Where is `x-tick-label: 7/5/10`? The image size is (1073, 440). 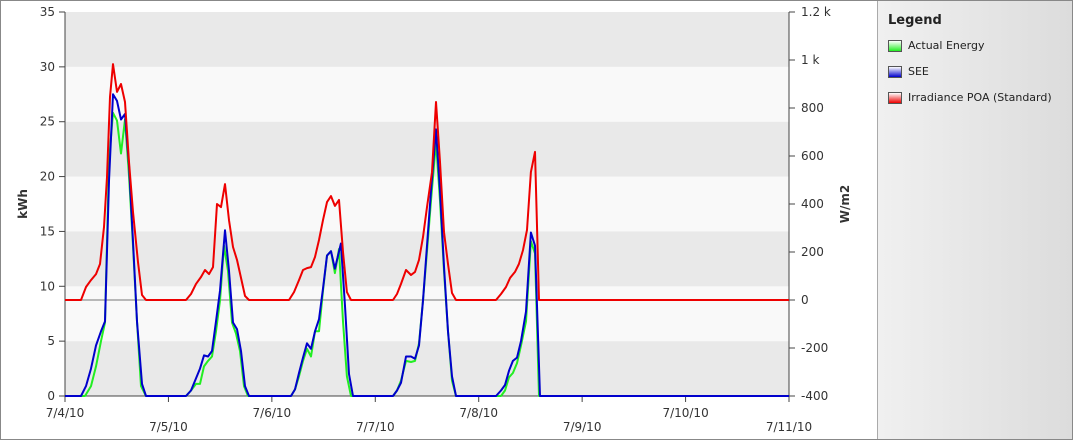 x-tick-label: 7/5/10 is located at coordinates (168, 427).